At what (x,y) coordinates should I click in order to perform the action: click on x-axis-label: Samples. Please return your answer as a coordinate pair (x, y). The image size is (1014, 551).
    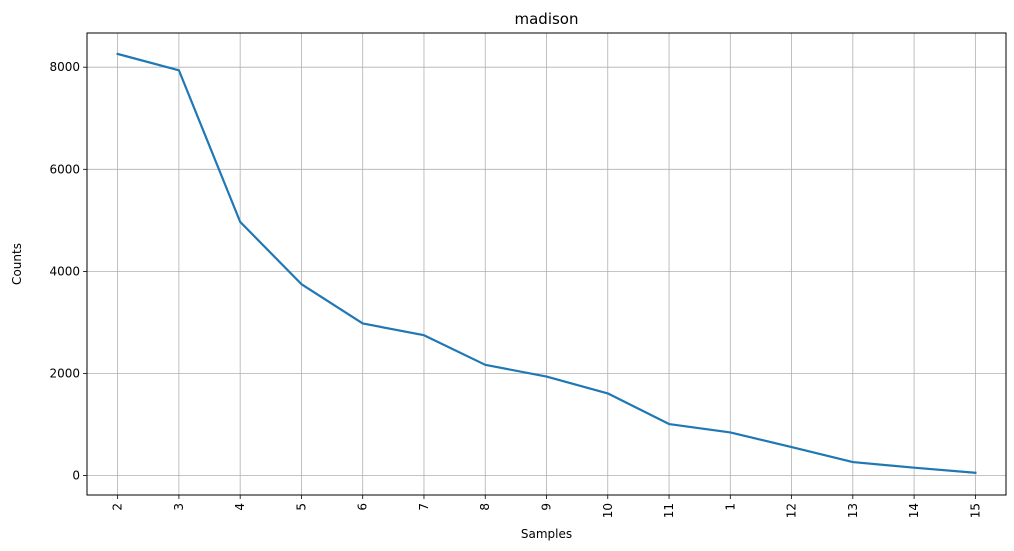
    Looking at the image, I should click on (546, 534).